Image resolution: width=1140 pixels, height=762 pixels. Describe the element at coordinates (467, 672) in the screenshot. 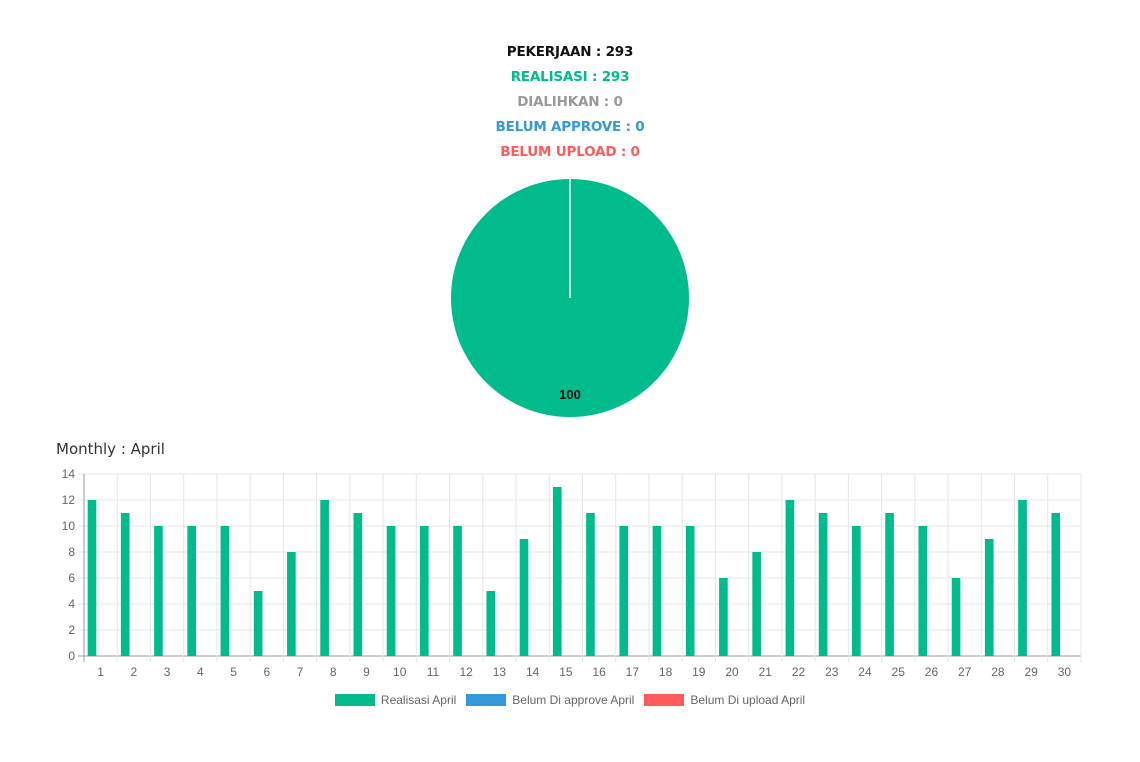

I see `x-tick-label: 12` at that location.